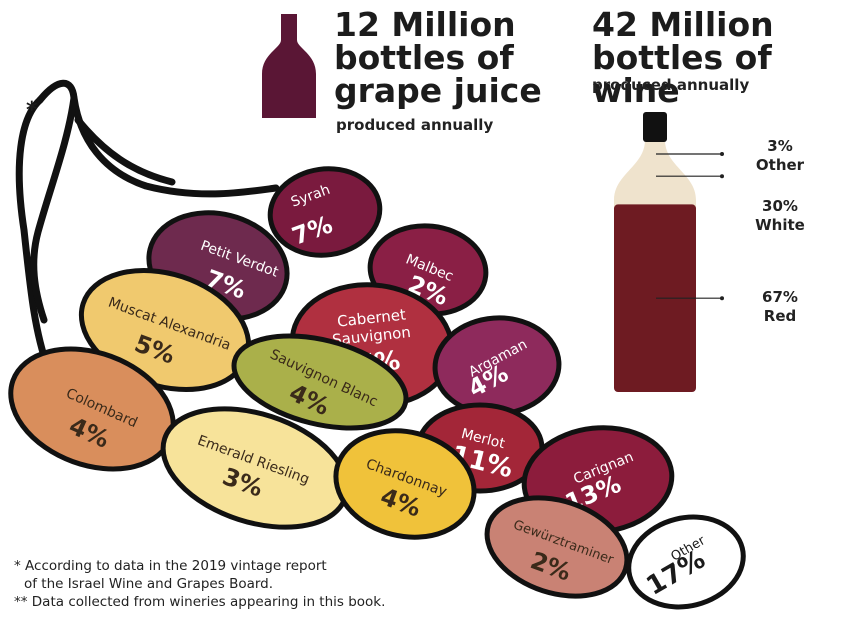 The image size is (858, 627). What do you see at coordinates (722, 298) in the screenshot?
I see `wine-leader-dot-red` at bounding box center [722, 298].